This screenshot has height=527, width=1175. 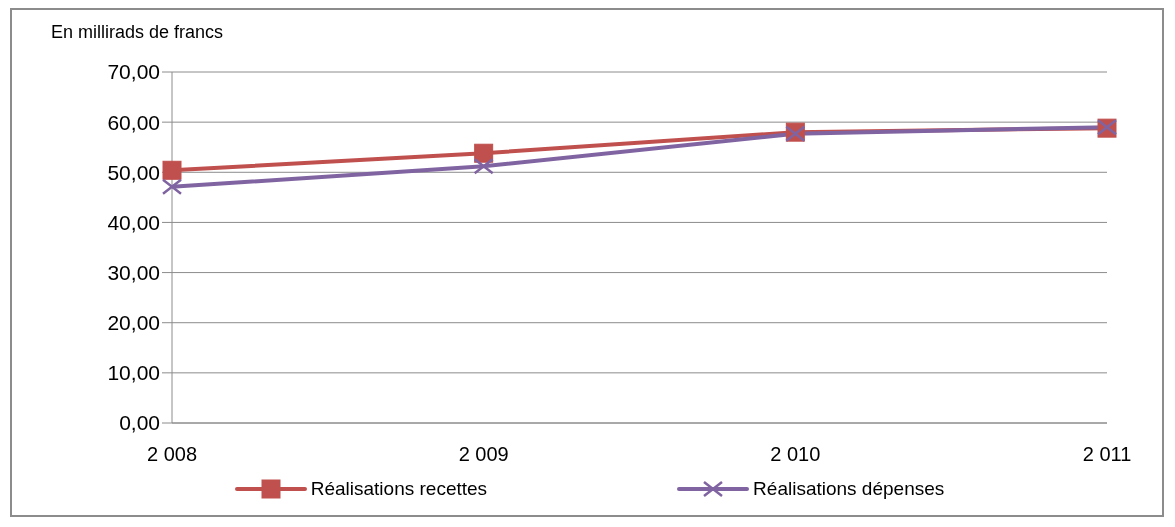 What do you see at coordinates (133, 273) in the screenshot?
I see `y-tick-label: 30,00` at bounding box center [133, 273].